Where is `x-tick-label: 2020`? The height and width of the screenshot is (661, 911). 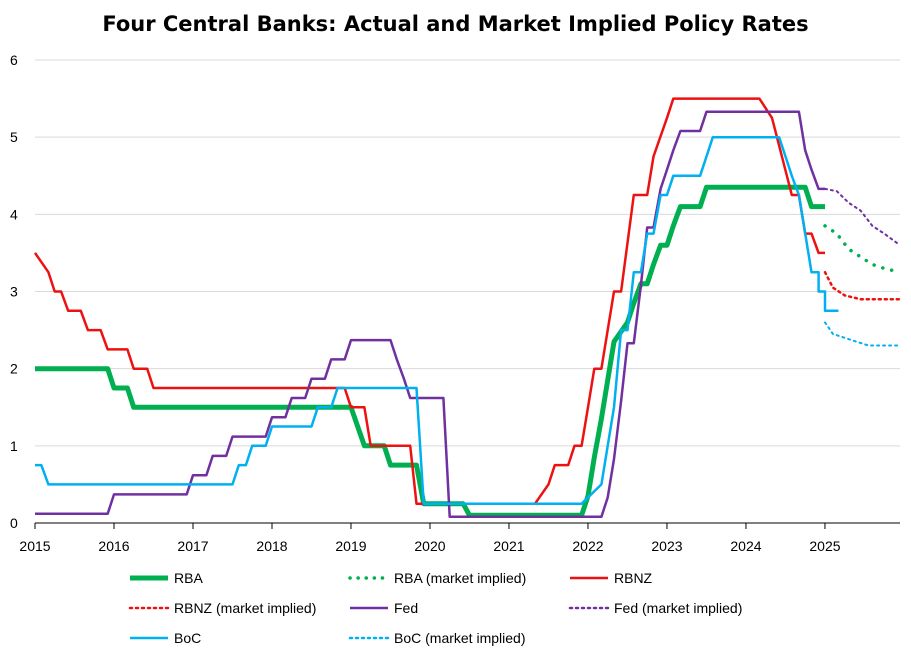
x-tick-label: 2020 is located at coordinates (429, 546).